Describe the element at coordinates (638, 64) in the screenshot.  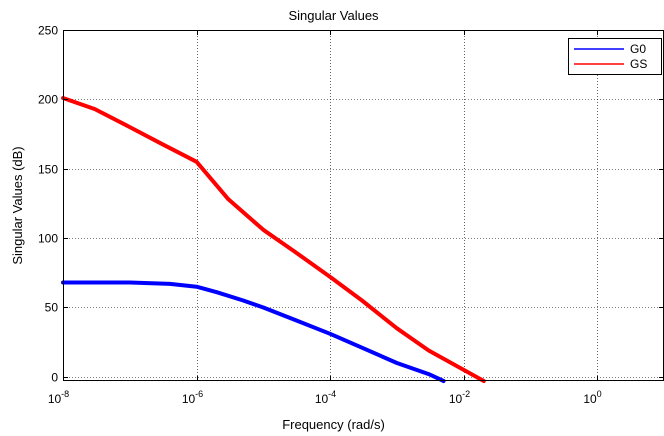
I see `legend-label-gs: GS` at that location.